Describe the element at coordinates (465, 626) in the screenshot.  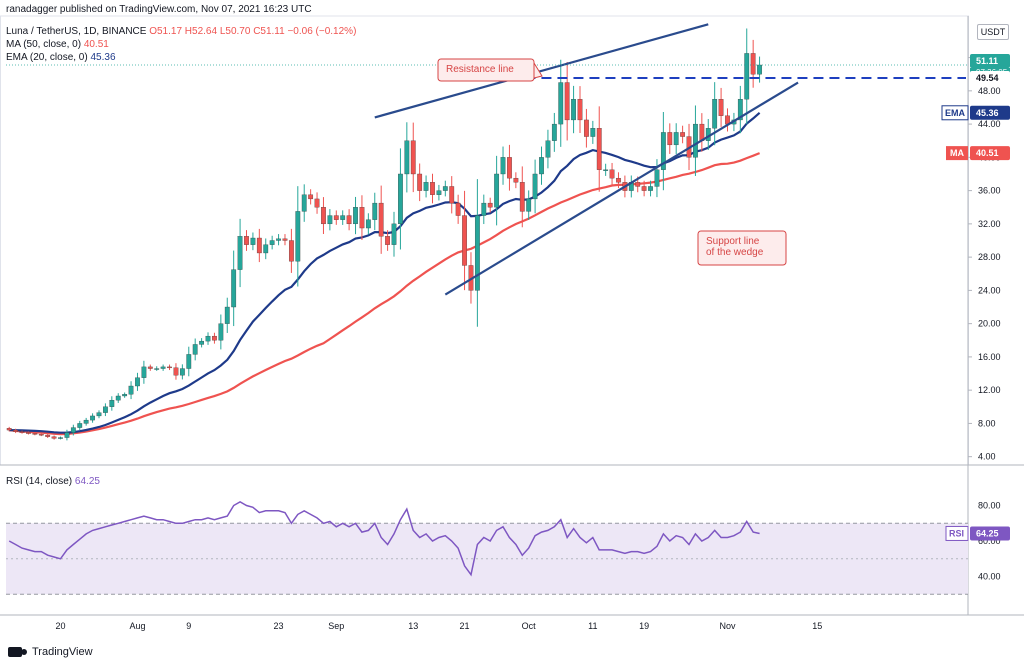
I see `time-tick-label-6: 21` at that location.